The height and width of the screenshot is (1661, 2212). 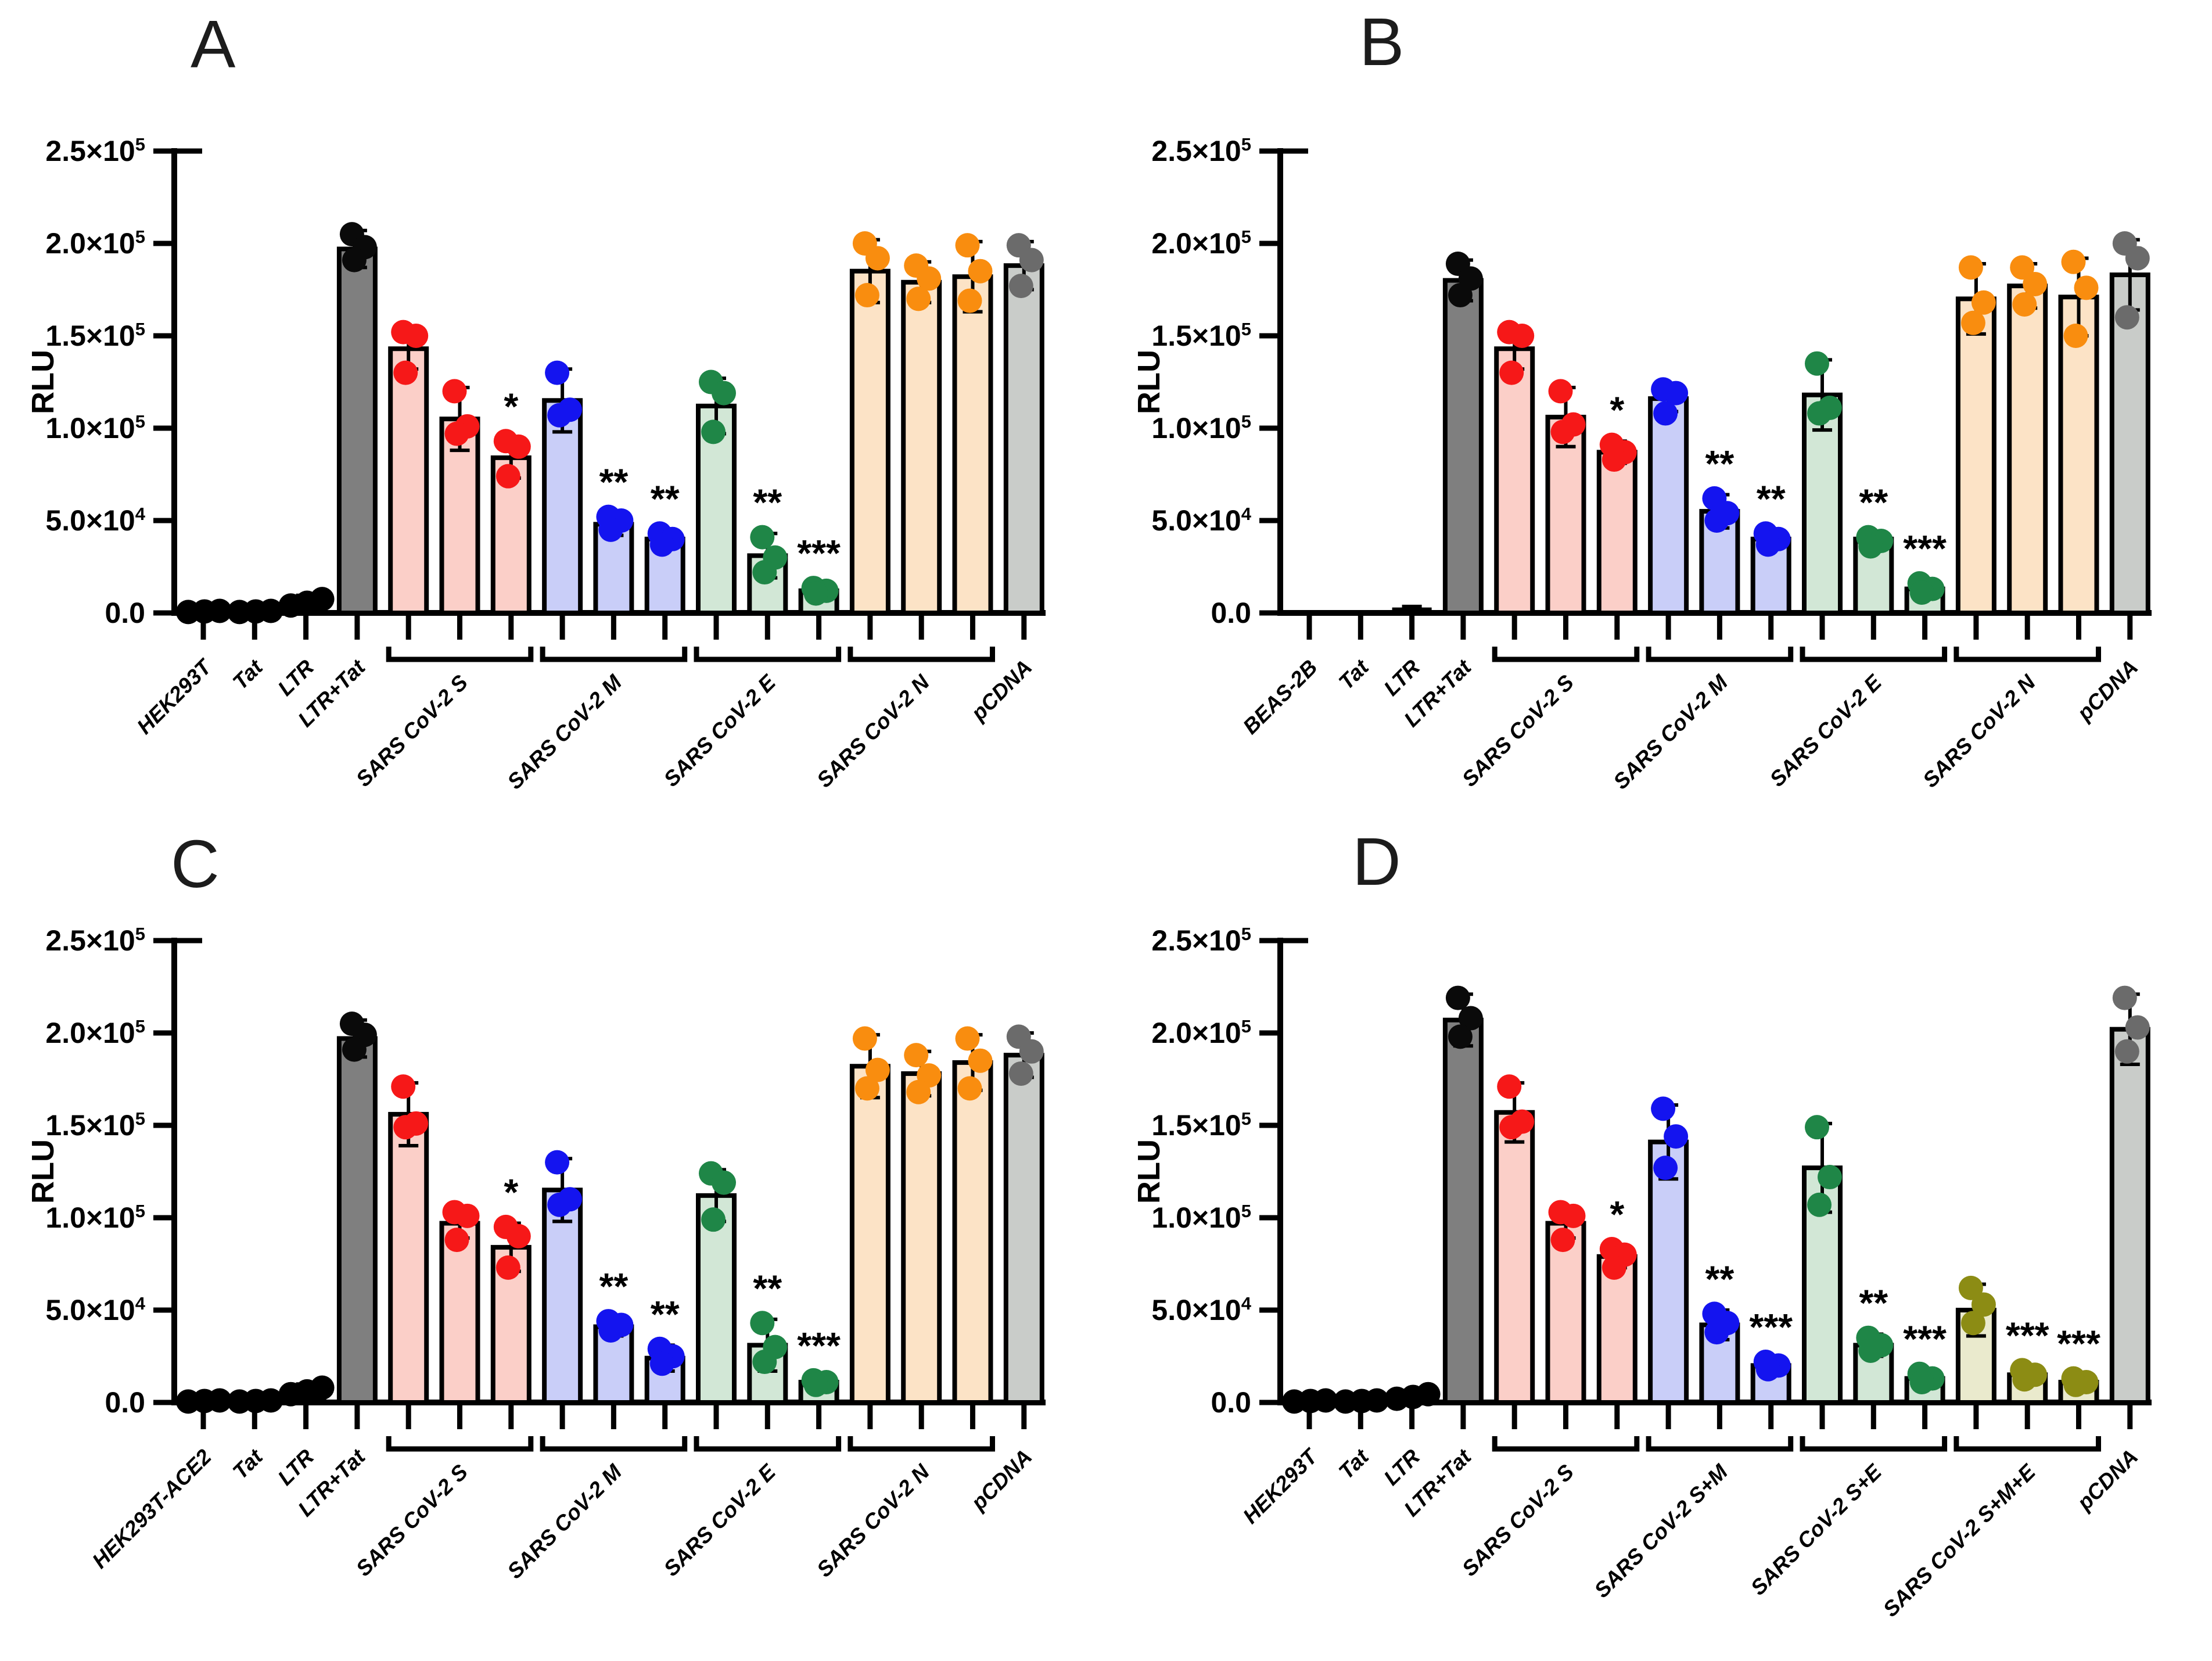 What do you see at coordinates (1402, 1467) in the screenshot?
I see `x-tick-label: LTR` at bounding box center [1402, 1467].